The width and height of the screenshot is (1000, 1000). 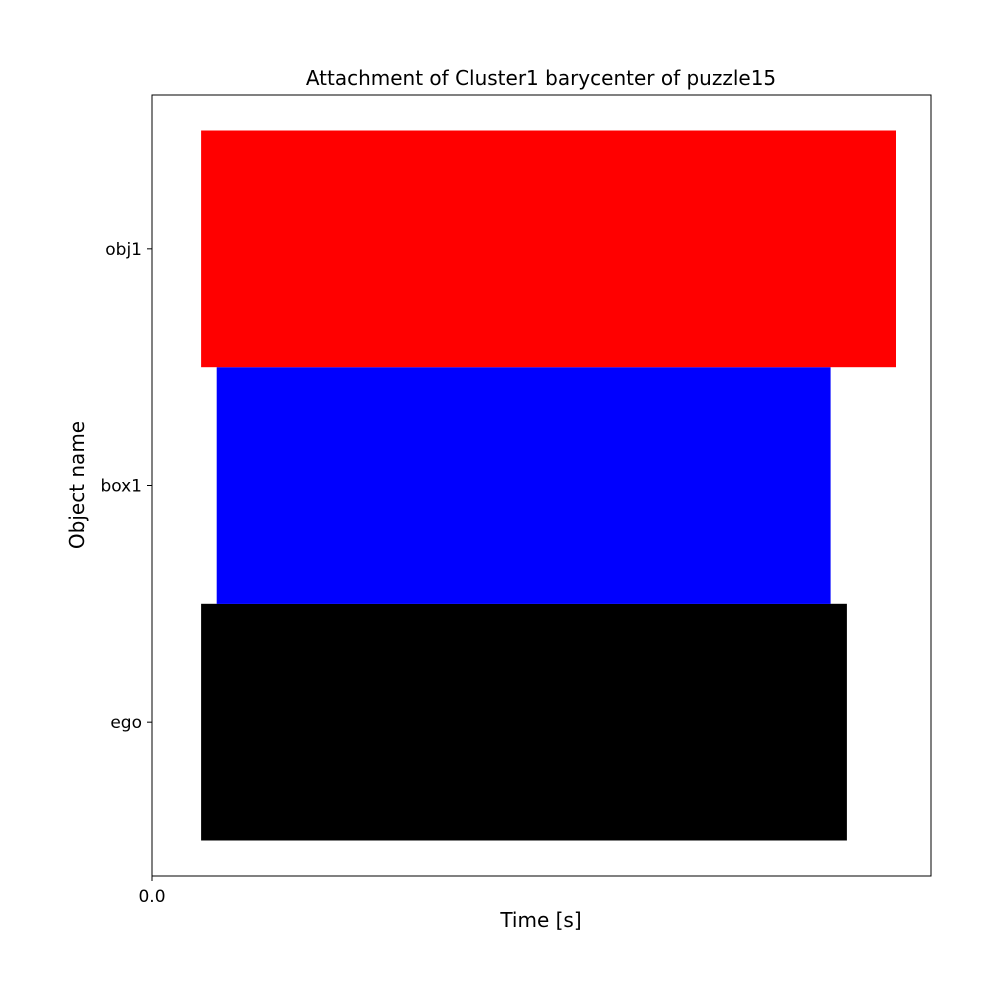 I want to click on y-ticks: ego box1 obj1, so click(x=126, y=486).